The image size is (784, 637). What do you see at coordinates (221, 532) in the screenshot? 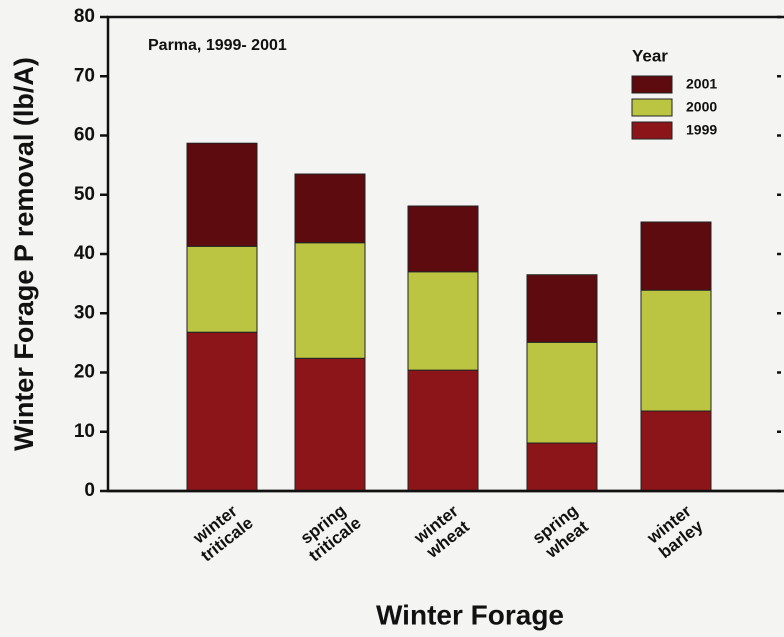
I see `x-tick-label: wintertriticale` at bounding box center [221, 532].